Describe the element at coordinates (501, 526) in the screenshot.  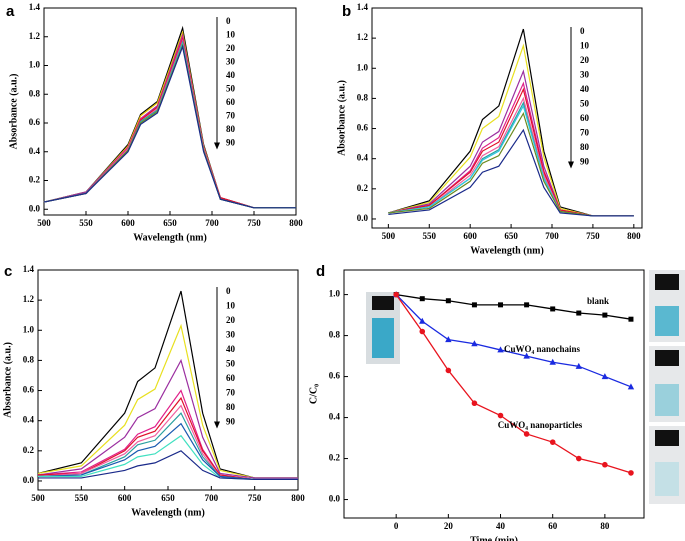
I see `x-tick-label: 40` at that location.